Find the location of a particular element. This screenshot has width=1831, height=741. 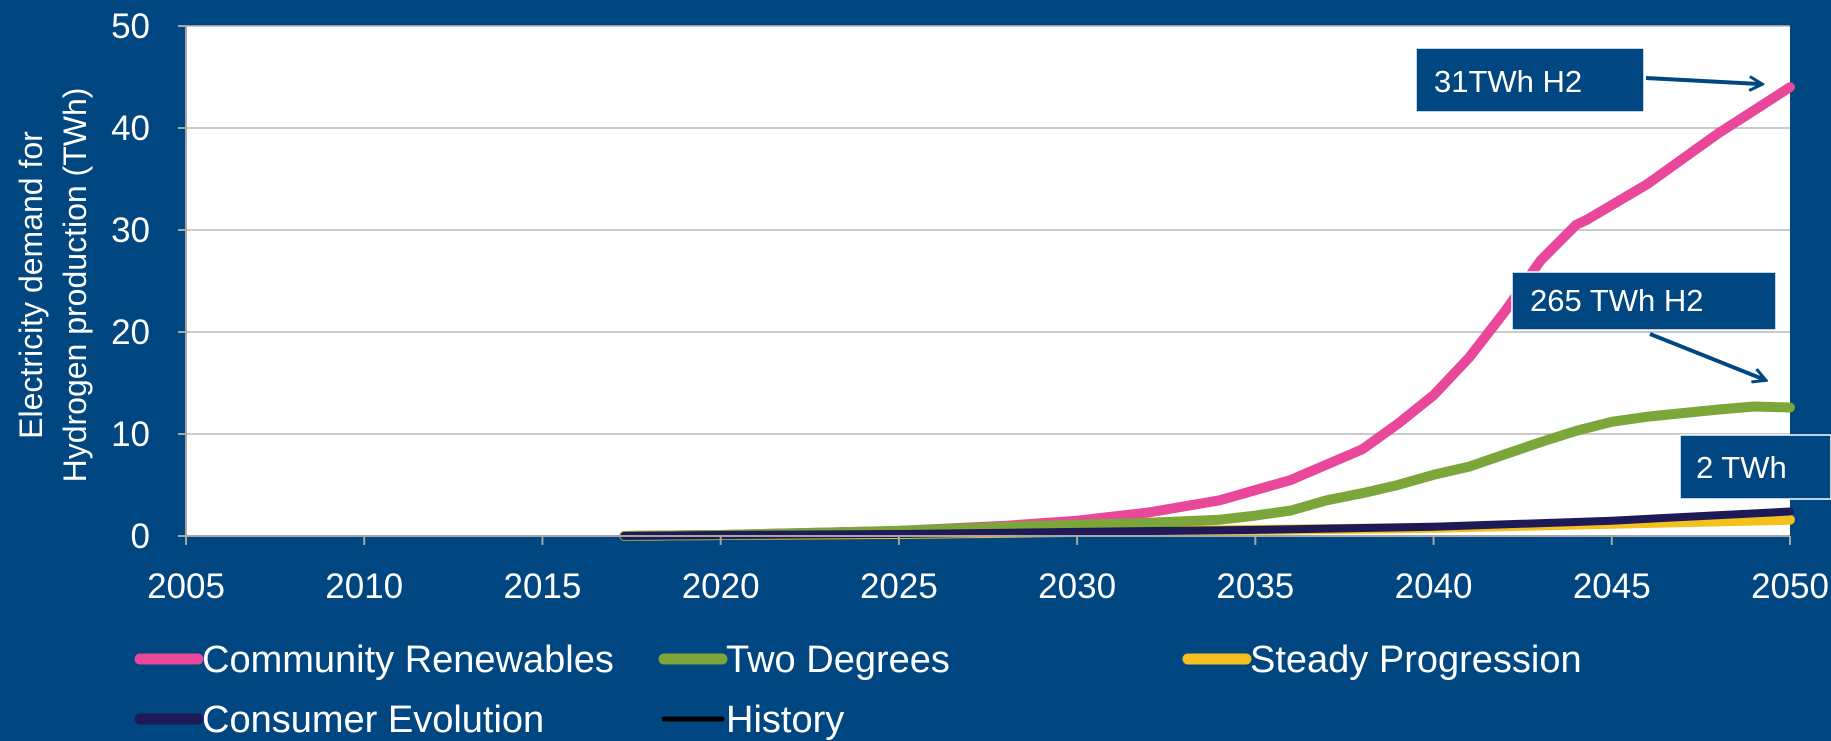

x-tick-label: 2030 is located at coordinates (1077, 586).